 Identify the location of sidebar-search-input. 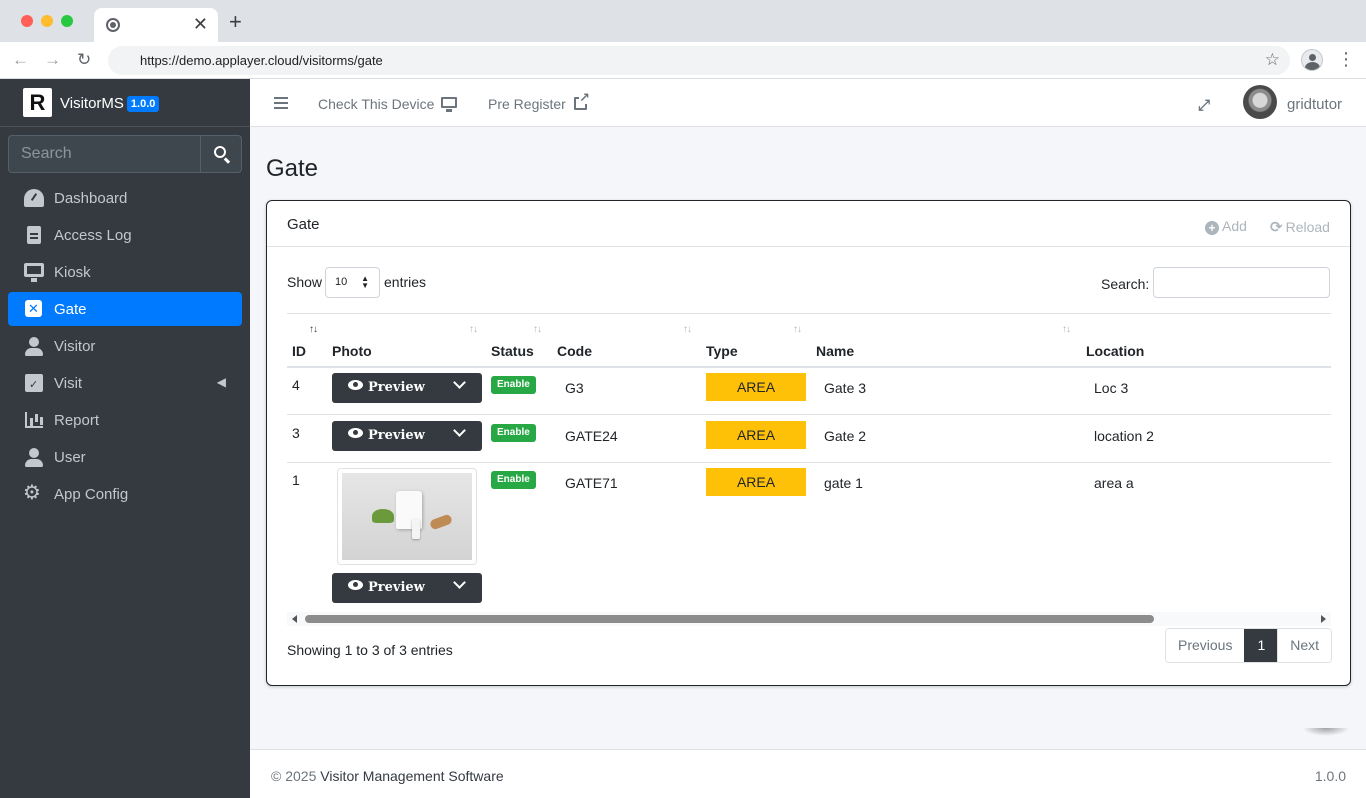
(104, 154).